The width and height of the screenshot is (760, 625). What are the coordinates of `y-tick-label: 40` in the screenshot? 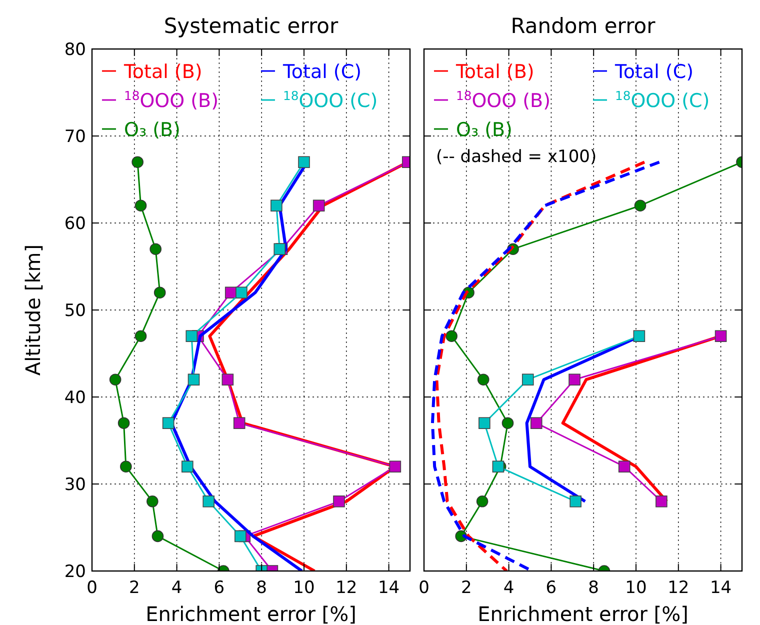 It's located at (75, 398).